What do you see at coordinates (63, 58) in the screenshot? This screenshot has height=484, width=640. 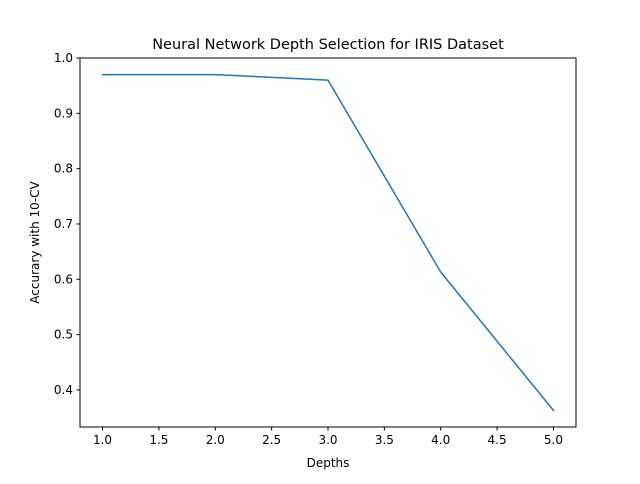 I see `y-tick-label: 1.0` at bounding box center [63, 58].